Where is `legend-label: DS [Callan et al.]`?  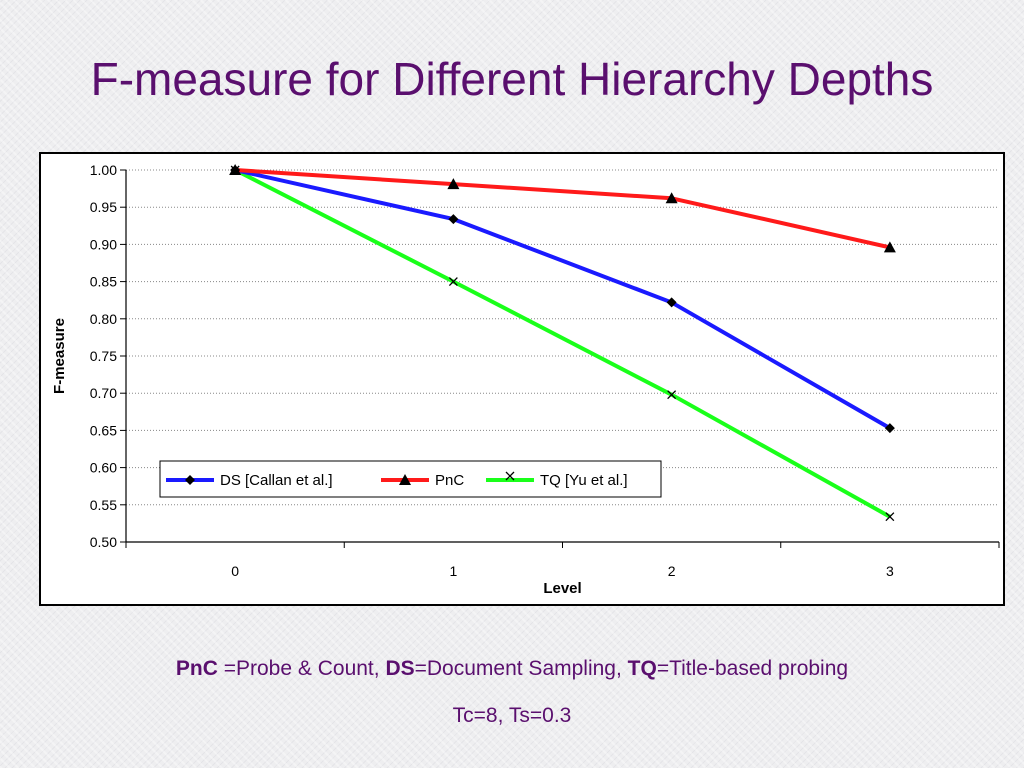 legend-label: DS [Callan et al.] is located at coordinates (276, 480).